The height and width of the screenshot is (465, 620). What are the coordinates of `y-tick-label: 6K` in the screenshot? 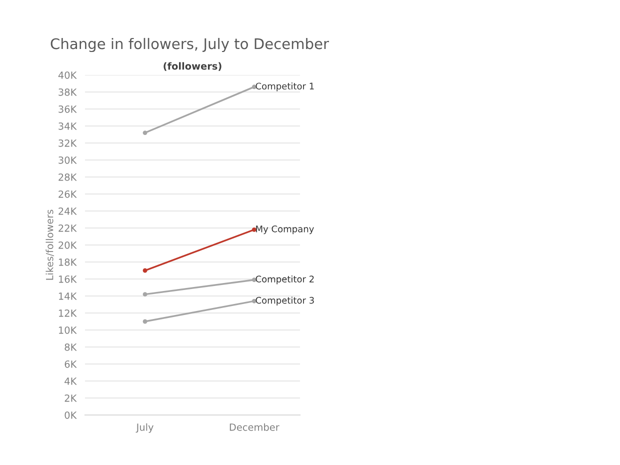 It's located at (70, 364).